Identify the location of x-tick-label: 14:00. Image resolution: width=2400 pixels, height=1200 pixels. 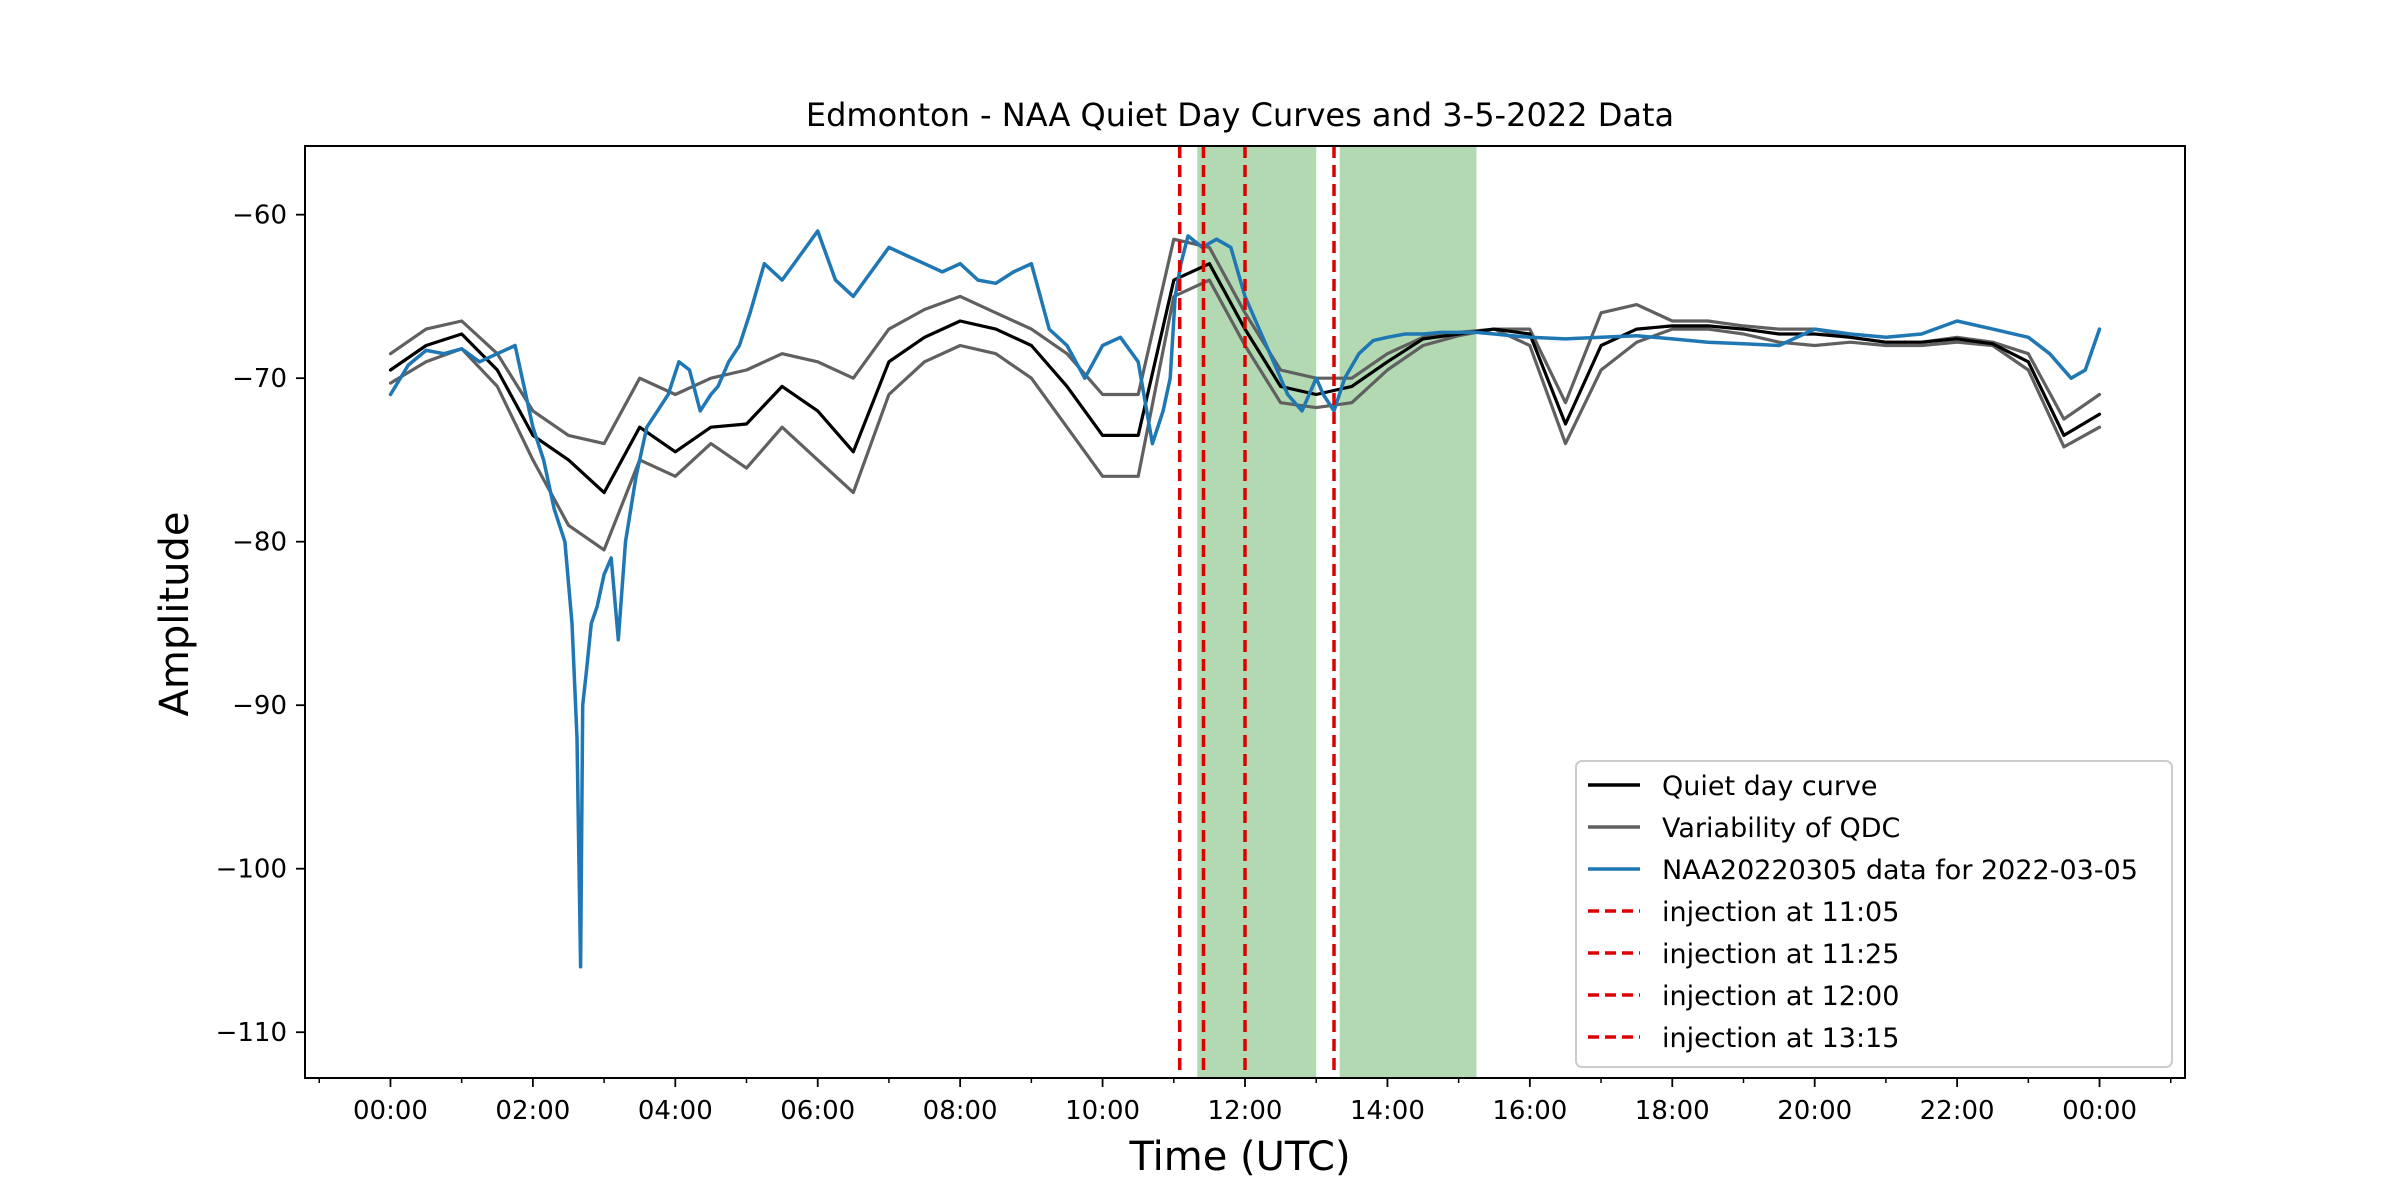
(1387, 1111).